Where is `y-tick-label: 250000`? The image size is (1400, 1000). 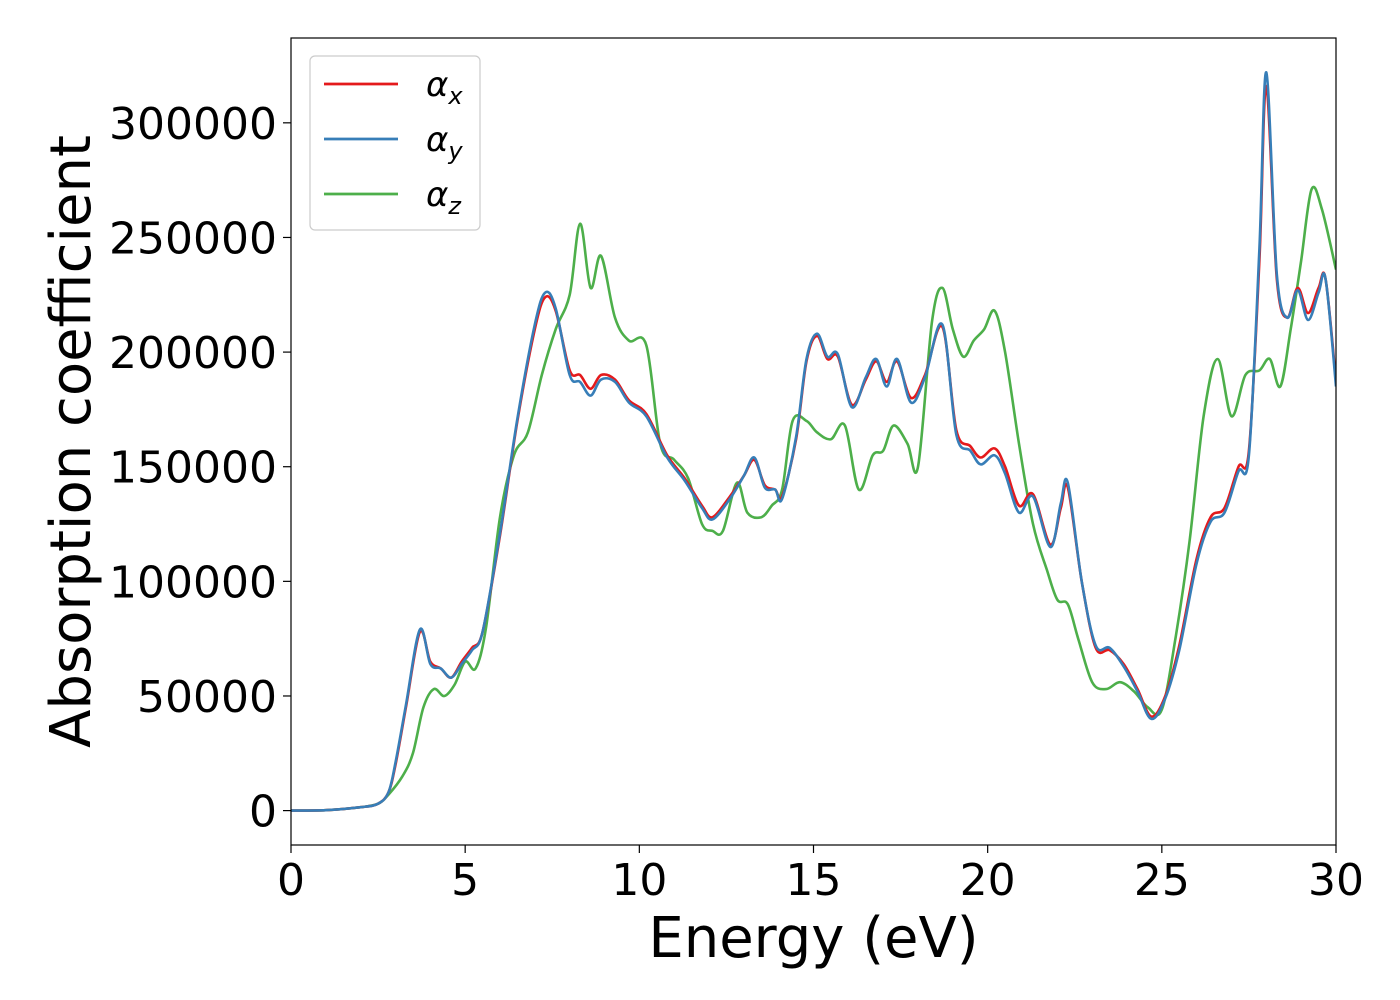 y-tick-label: 250000 is located at coordinates (193, 238).